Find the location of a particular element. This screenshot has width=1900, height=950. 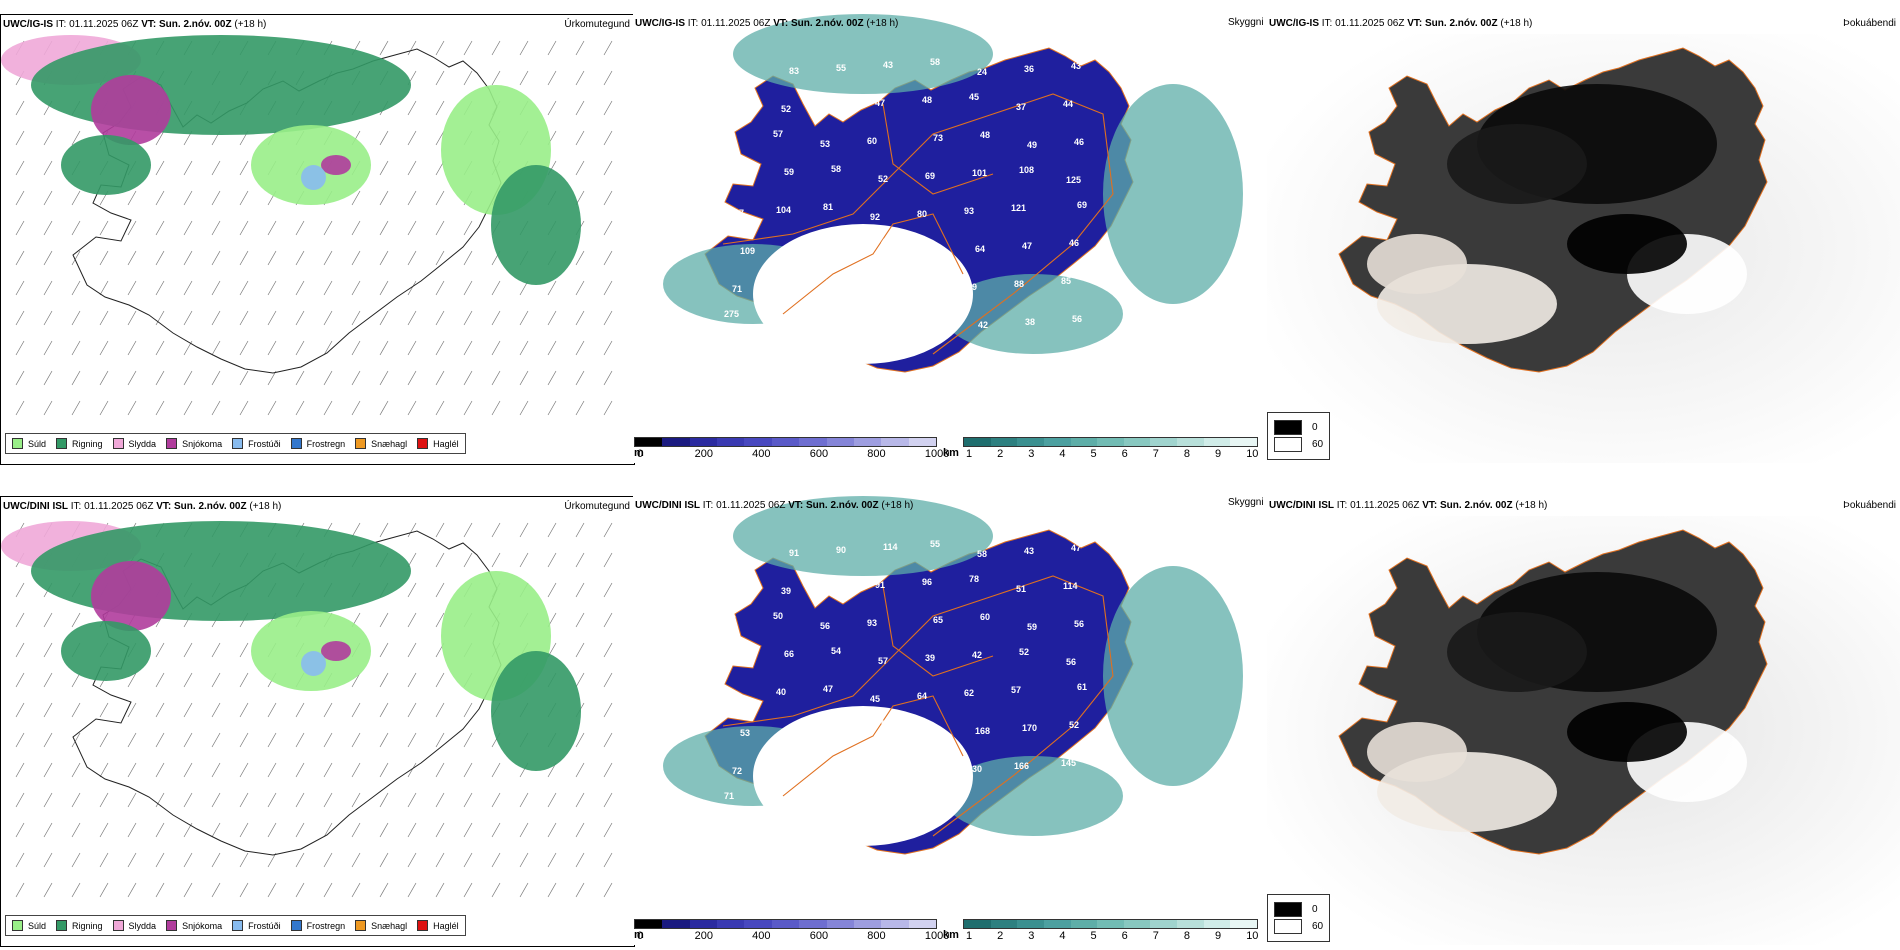

precip-area is located at coordinates (106, 651).